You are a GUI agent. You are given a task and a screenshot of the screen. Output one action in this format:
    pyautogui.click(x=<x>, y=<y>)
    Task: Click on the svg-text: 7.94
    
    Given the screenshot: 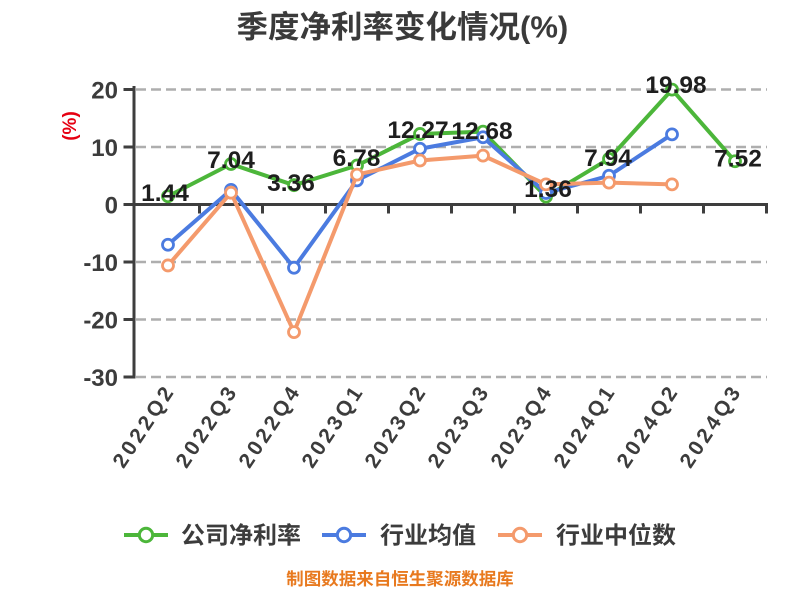 What is the action you would take?
    pyautogui.click(x=608, y=158)
    